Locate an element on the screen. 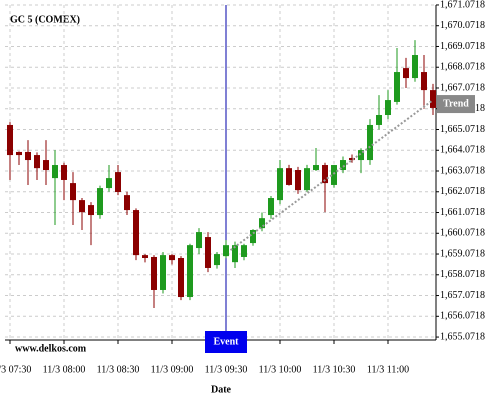 The height and width of the screenshot is (400, 500). x-tick-label: 11/3 09:00 is located at coordinates (172, 369).